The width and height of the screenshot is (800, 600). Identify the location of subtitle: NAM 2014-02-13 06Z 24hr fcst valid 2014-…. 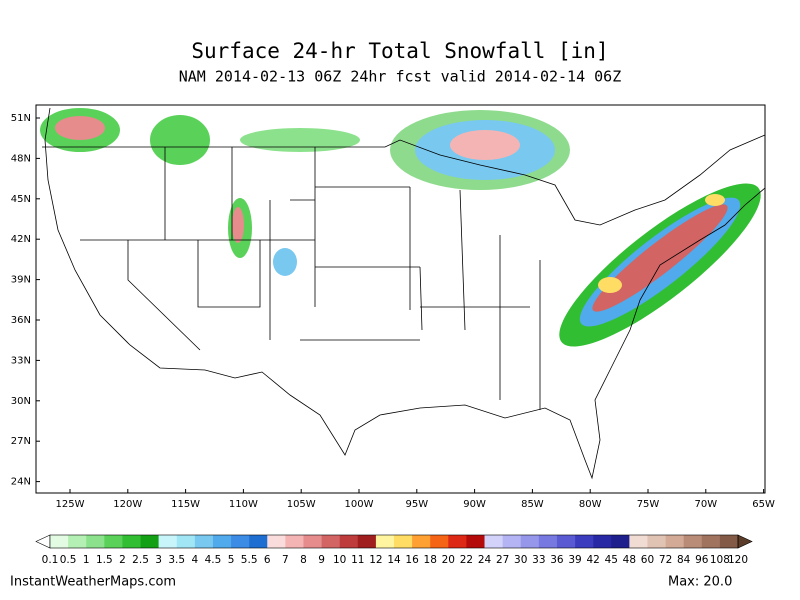
(400, 77).